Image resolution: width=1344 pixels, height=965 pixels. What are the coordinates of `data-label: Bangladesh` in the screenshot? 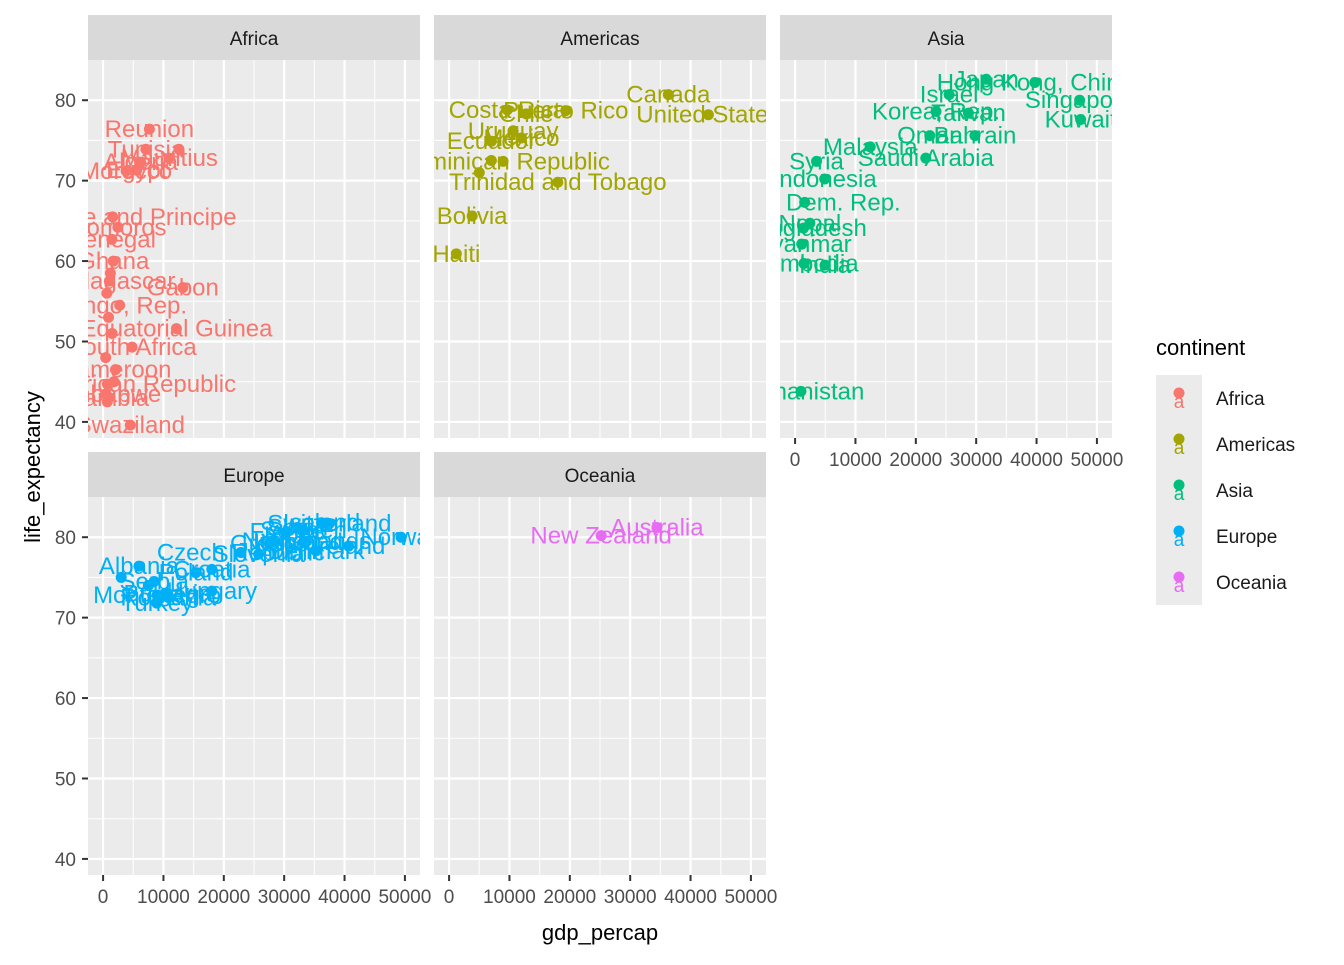 It's located at (803, 228).